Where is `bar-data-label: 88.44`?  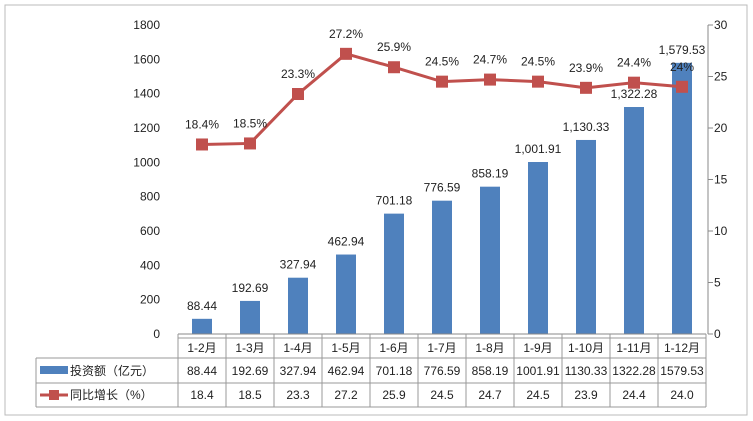
bar-data-label: 88.44 is located at coordinates (202, 306).